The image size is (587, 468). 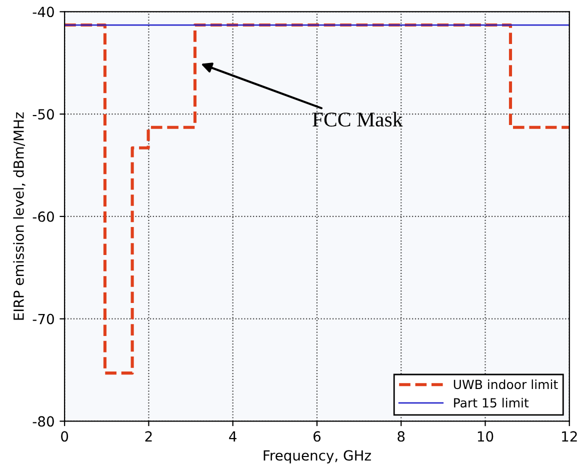 I want to click on legend-label: Part 15 limit, so click(x=491, y=403).